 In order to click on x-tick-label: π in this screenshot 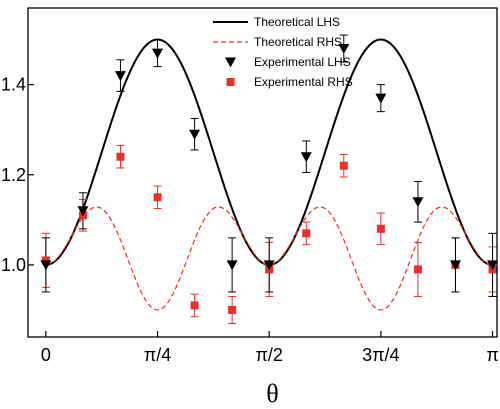, I will do `click(492, 355)`.